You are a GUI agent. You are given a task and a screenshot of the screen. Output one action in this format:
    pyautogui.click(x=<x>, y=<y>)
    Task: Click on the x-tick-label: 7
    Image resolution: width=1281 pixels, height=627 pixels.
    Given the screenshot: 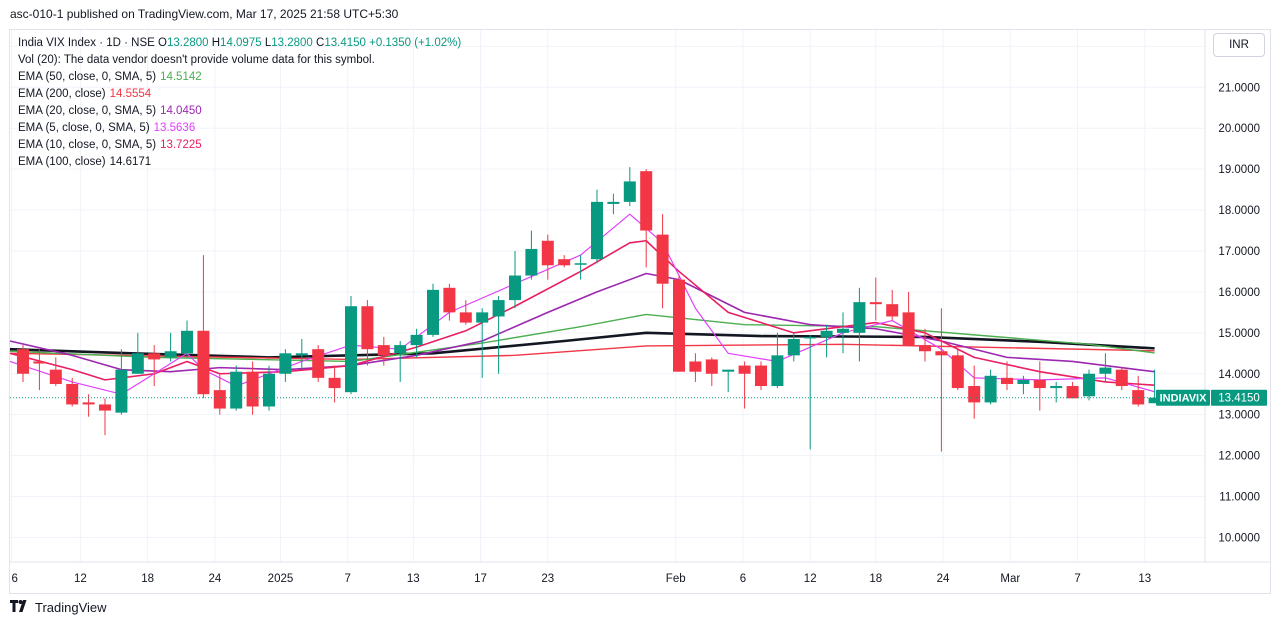 What is the action you would take?
    pyautogui.click(x=348, y=579)
    